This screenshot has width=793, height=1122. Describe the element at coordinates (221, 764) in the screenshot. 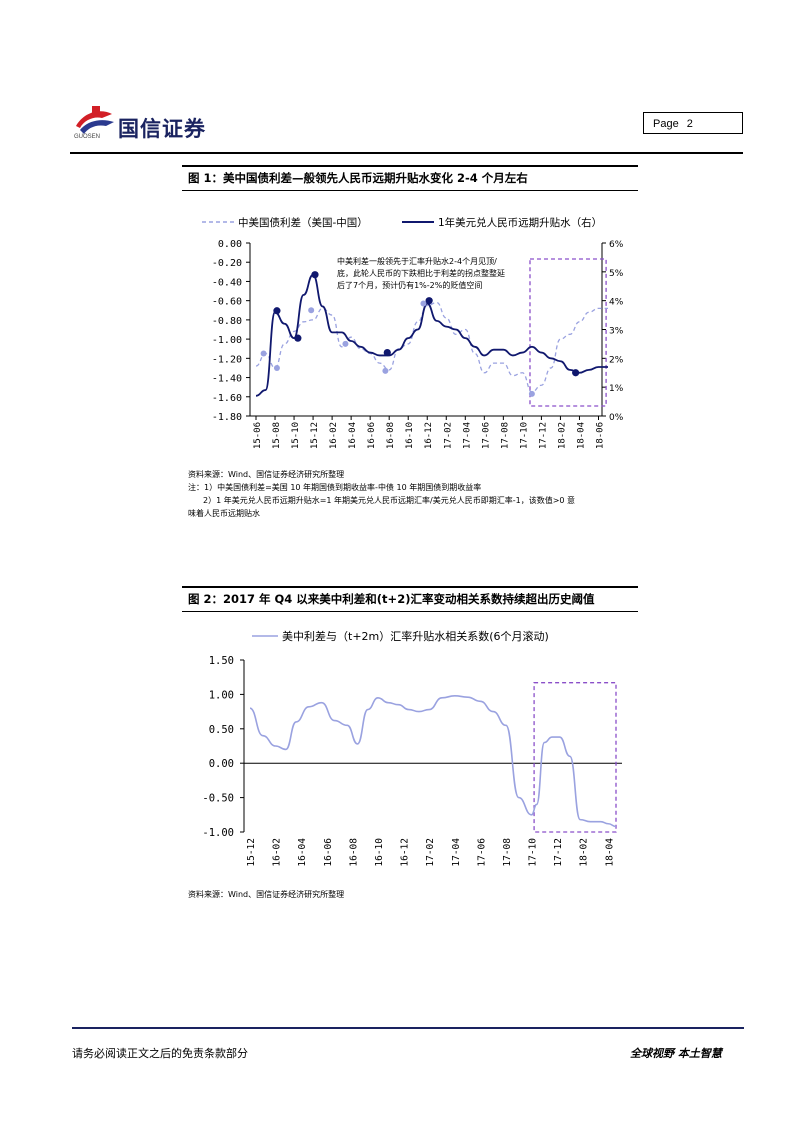

I see `chart2-y-tick-label: 0.00` at that location.